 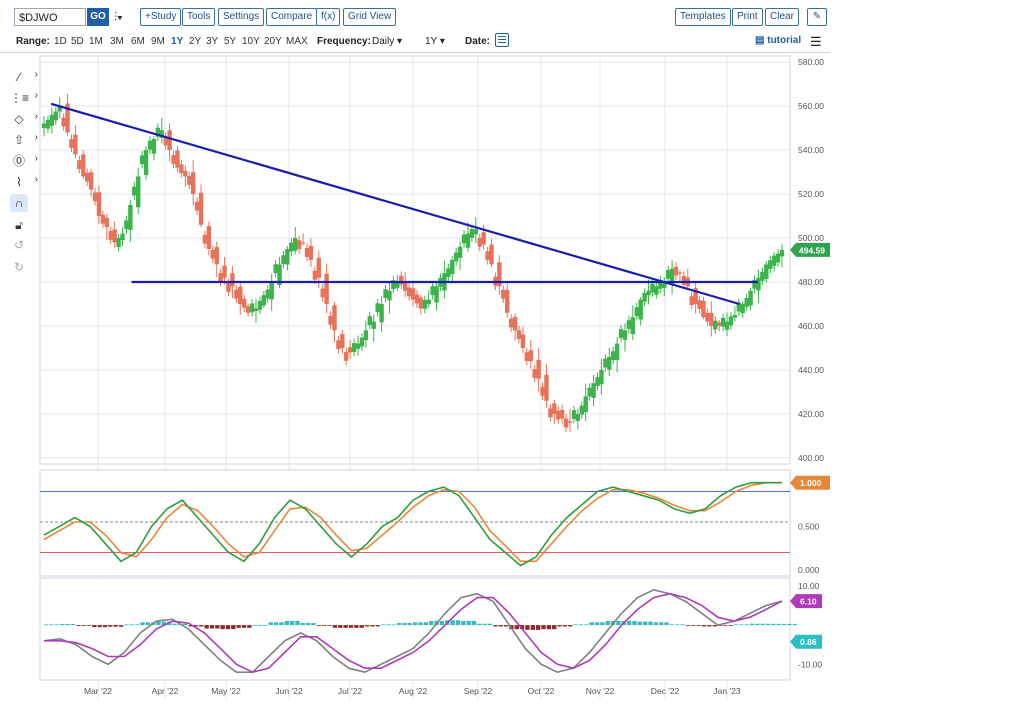 I want to click on tools-button: Tools, so click(x=199, y=17).